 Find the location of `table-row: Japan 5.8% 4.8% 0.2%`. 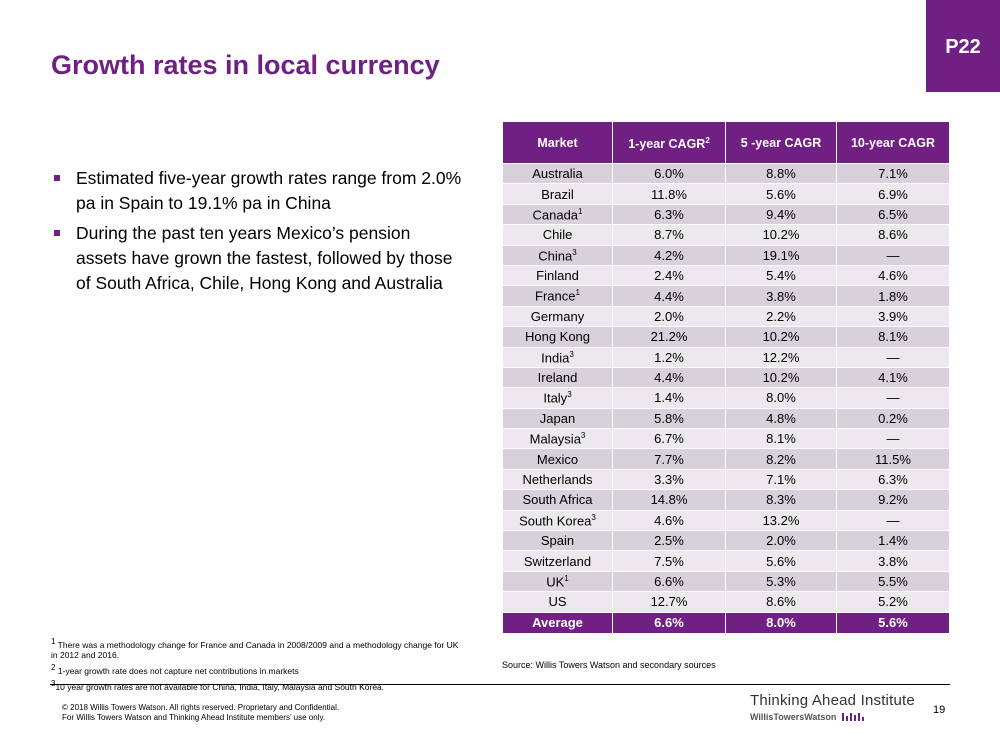

table-row: Japan 5.8% 4.8% 0.2% is located at coordinates (726, 418).